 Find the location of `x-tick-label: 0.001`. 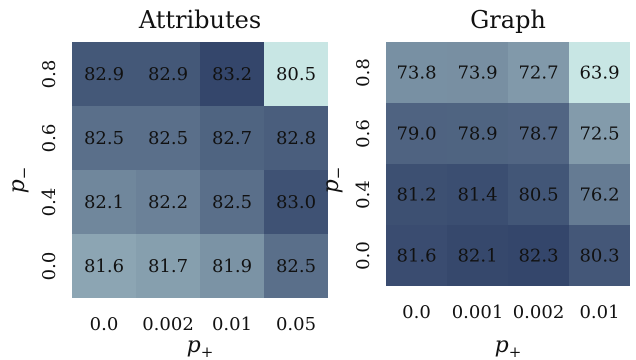

x-tick-label: 0.001 is located at coordinates (478, 312).